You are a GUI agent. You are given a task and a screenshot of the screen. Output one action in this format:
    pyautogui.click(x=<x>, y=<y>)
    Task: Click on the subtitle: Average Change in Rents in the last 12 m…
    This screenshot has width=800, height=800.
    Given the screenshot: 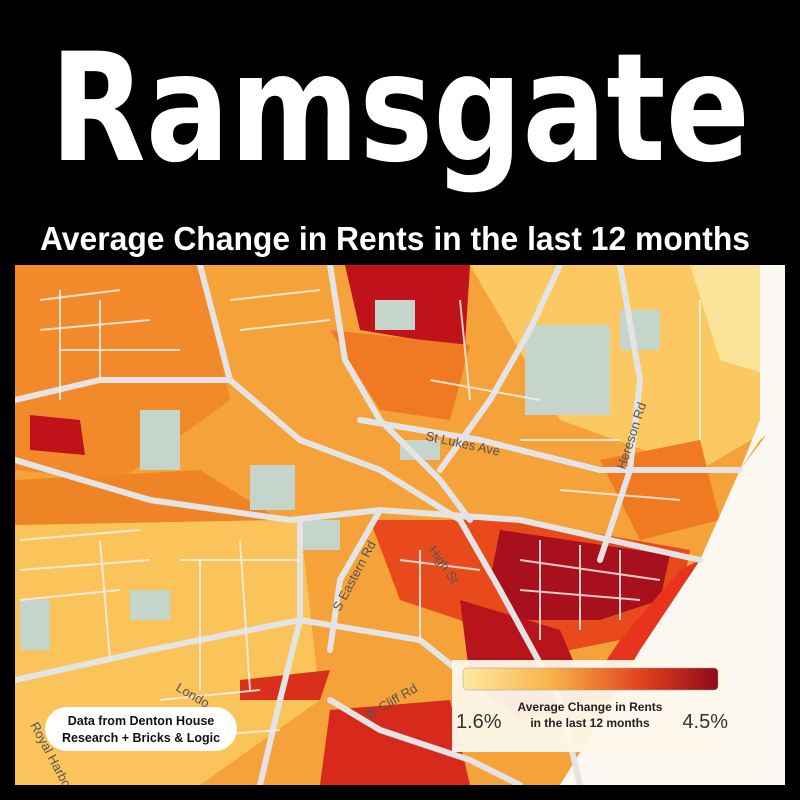 What is the action you would take?
    pyautogui.click(x=395, y=238)
    